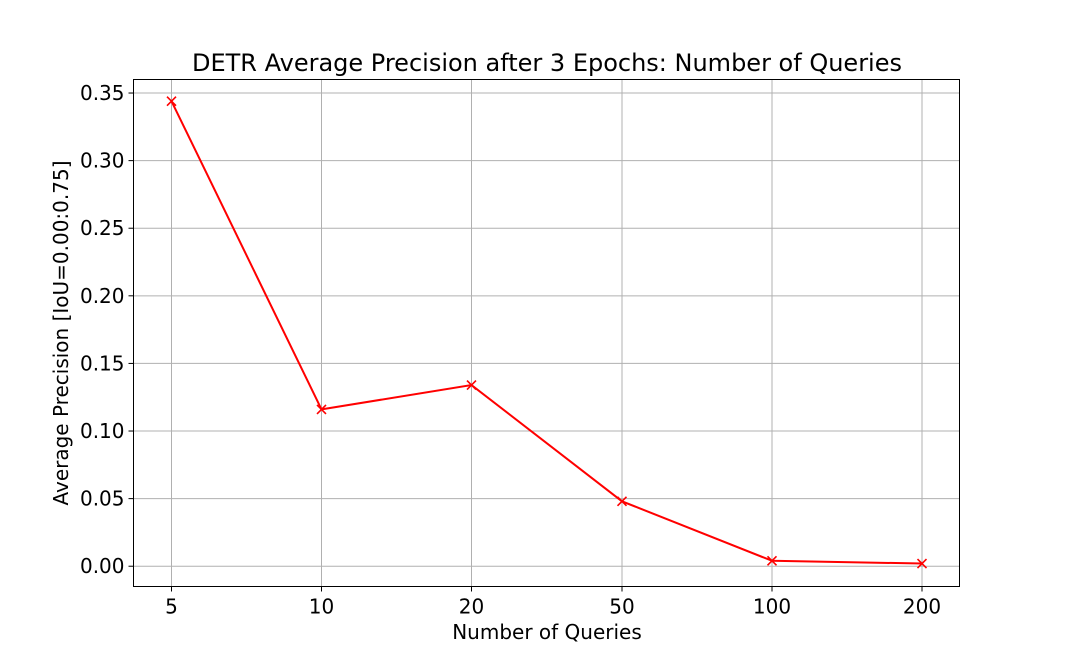 This screenshot has width=1067, height=660. What do you see at coordinates (171, 607) in the screenshot?
I see `x-tick-label: 5` at bounding box center [171, 607].